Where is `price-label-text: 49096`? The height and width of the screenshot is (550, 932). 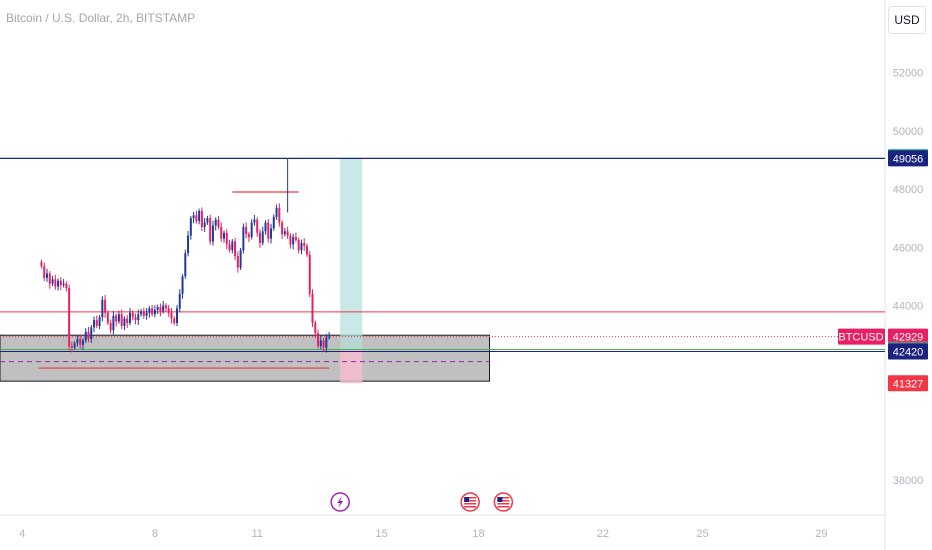
price-label-text: 49096 is located at coordinates (908, 158).